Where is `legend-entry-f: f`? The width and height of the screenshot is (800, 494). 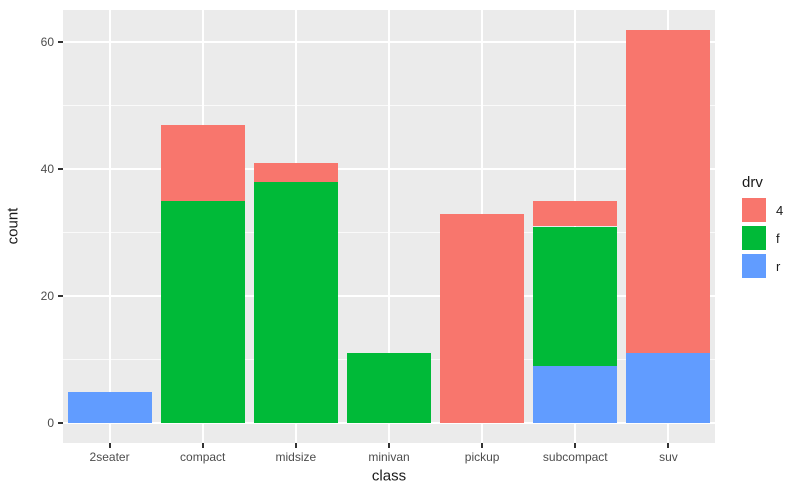 legend-entry-f: f is located at coordinates (762, 238).